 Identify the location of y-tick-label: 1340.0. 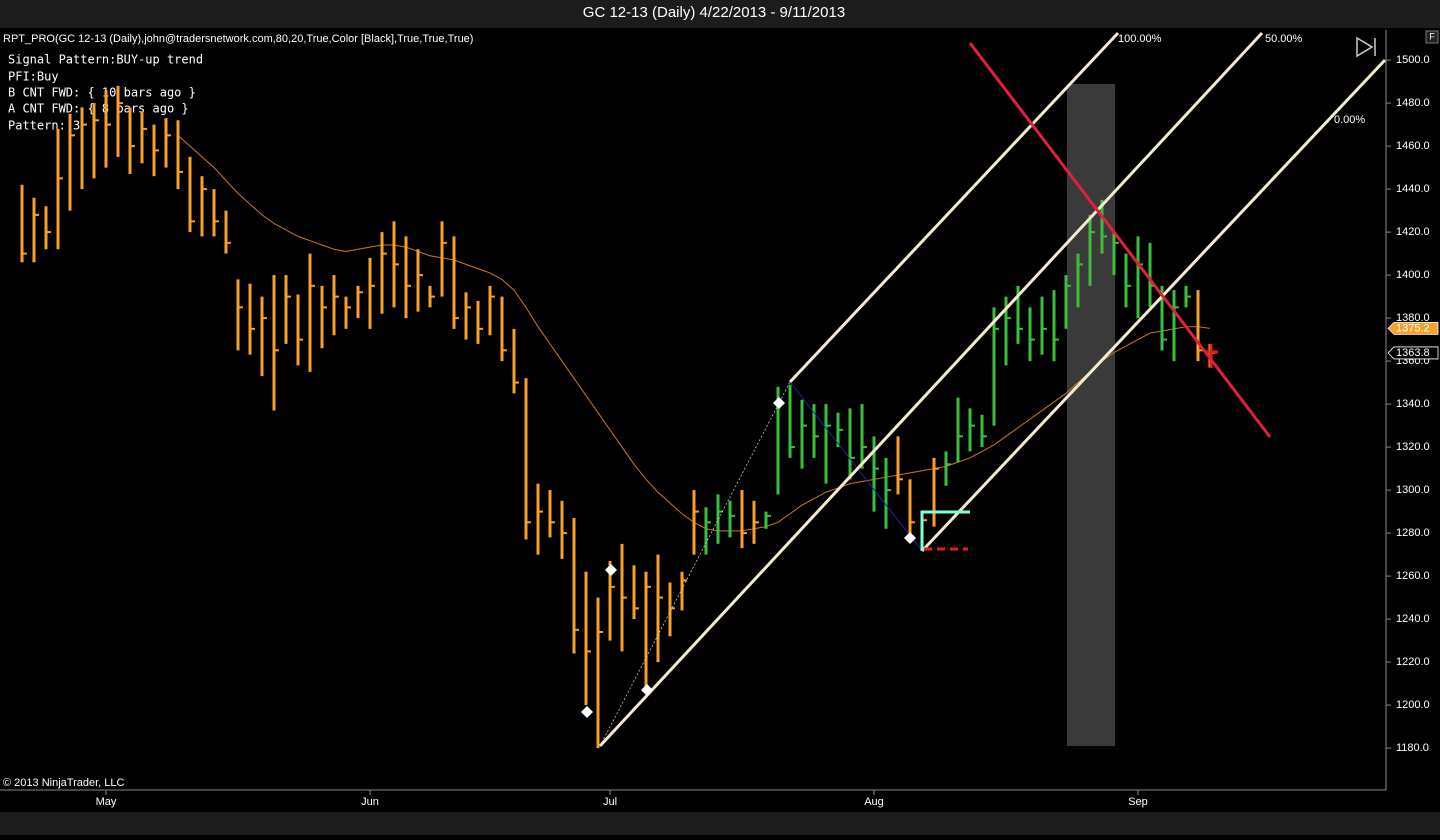
(1413, 404).